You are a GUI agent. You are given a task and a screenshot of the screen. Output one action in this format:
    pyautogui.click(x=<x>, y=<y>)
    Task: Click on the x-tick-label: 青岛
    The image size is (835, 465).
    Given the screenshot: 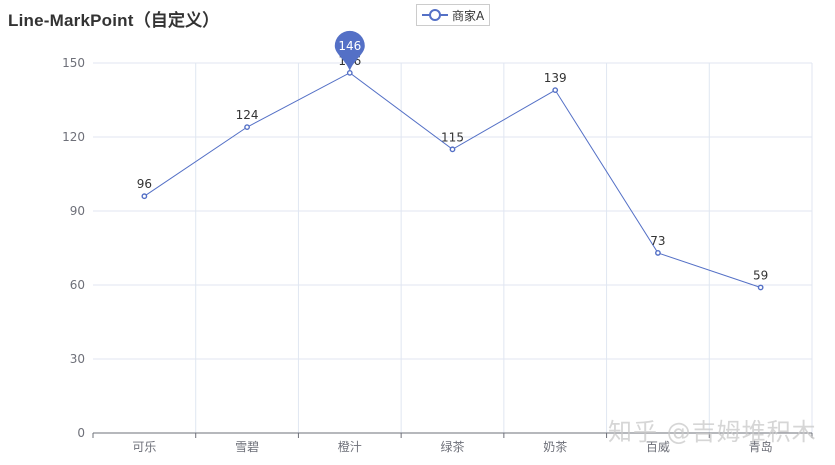 What is the action you would take?
    pyautogui.click(x=761, y=446)
    